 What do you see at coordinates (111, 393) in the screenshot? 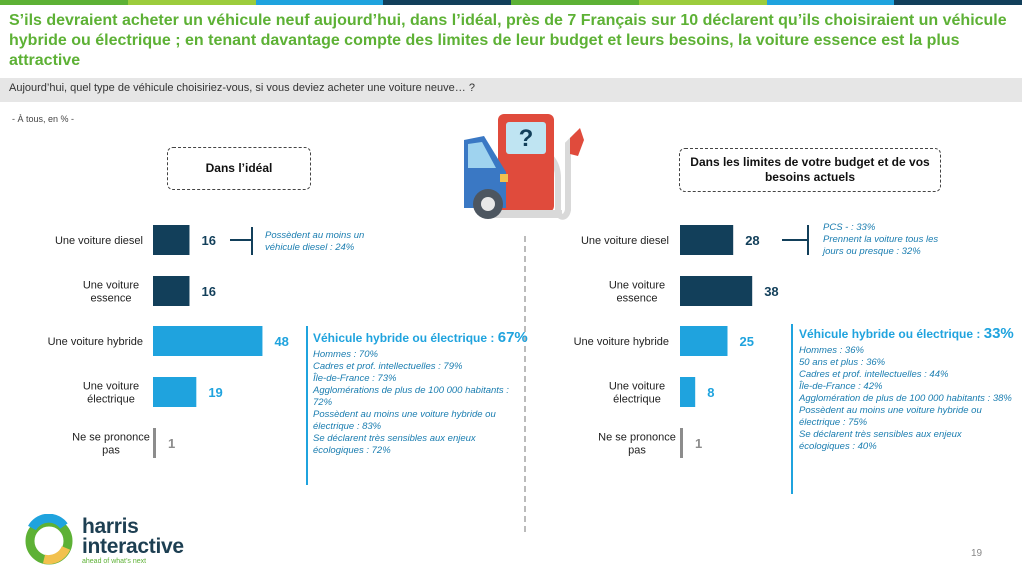
I see `left-category-label-3: Une voiture électrique` at bounding box center [111, 393].